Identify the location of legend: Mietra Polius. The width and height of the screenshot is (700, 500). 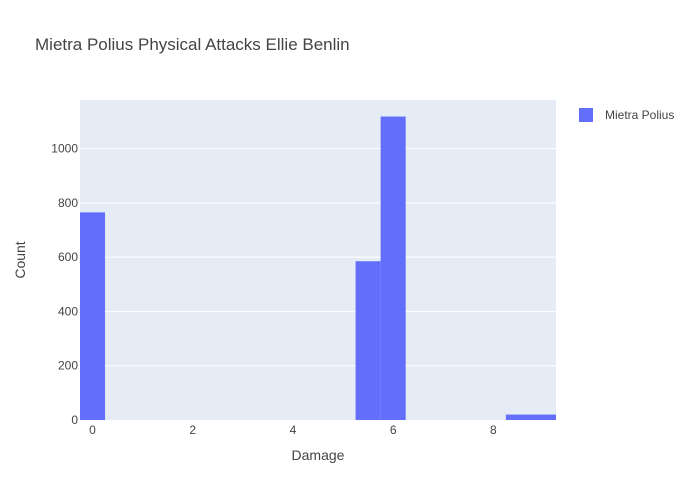
(626, 115).